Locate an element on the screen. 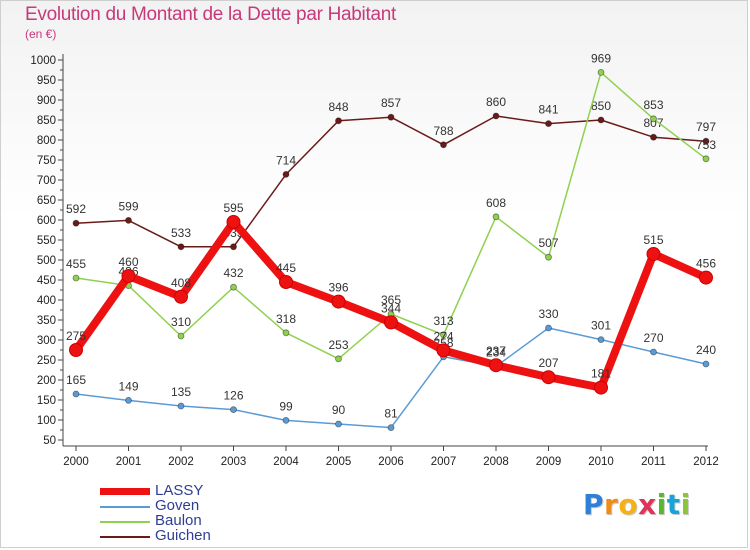 This screenshot has width=750, height=550. y-tick-label: 1000 is located at coordinates (43, 61).